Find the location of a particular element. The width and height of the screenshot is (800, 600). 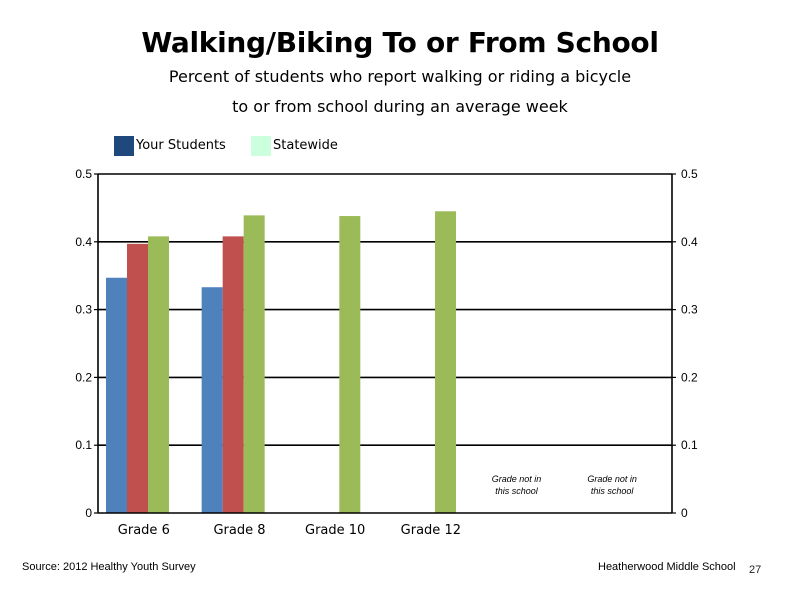

y-tick-label-left-2: 0.2 is located at coordinates (83, 377).